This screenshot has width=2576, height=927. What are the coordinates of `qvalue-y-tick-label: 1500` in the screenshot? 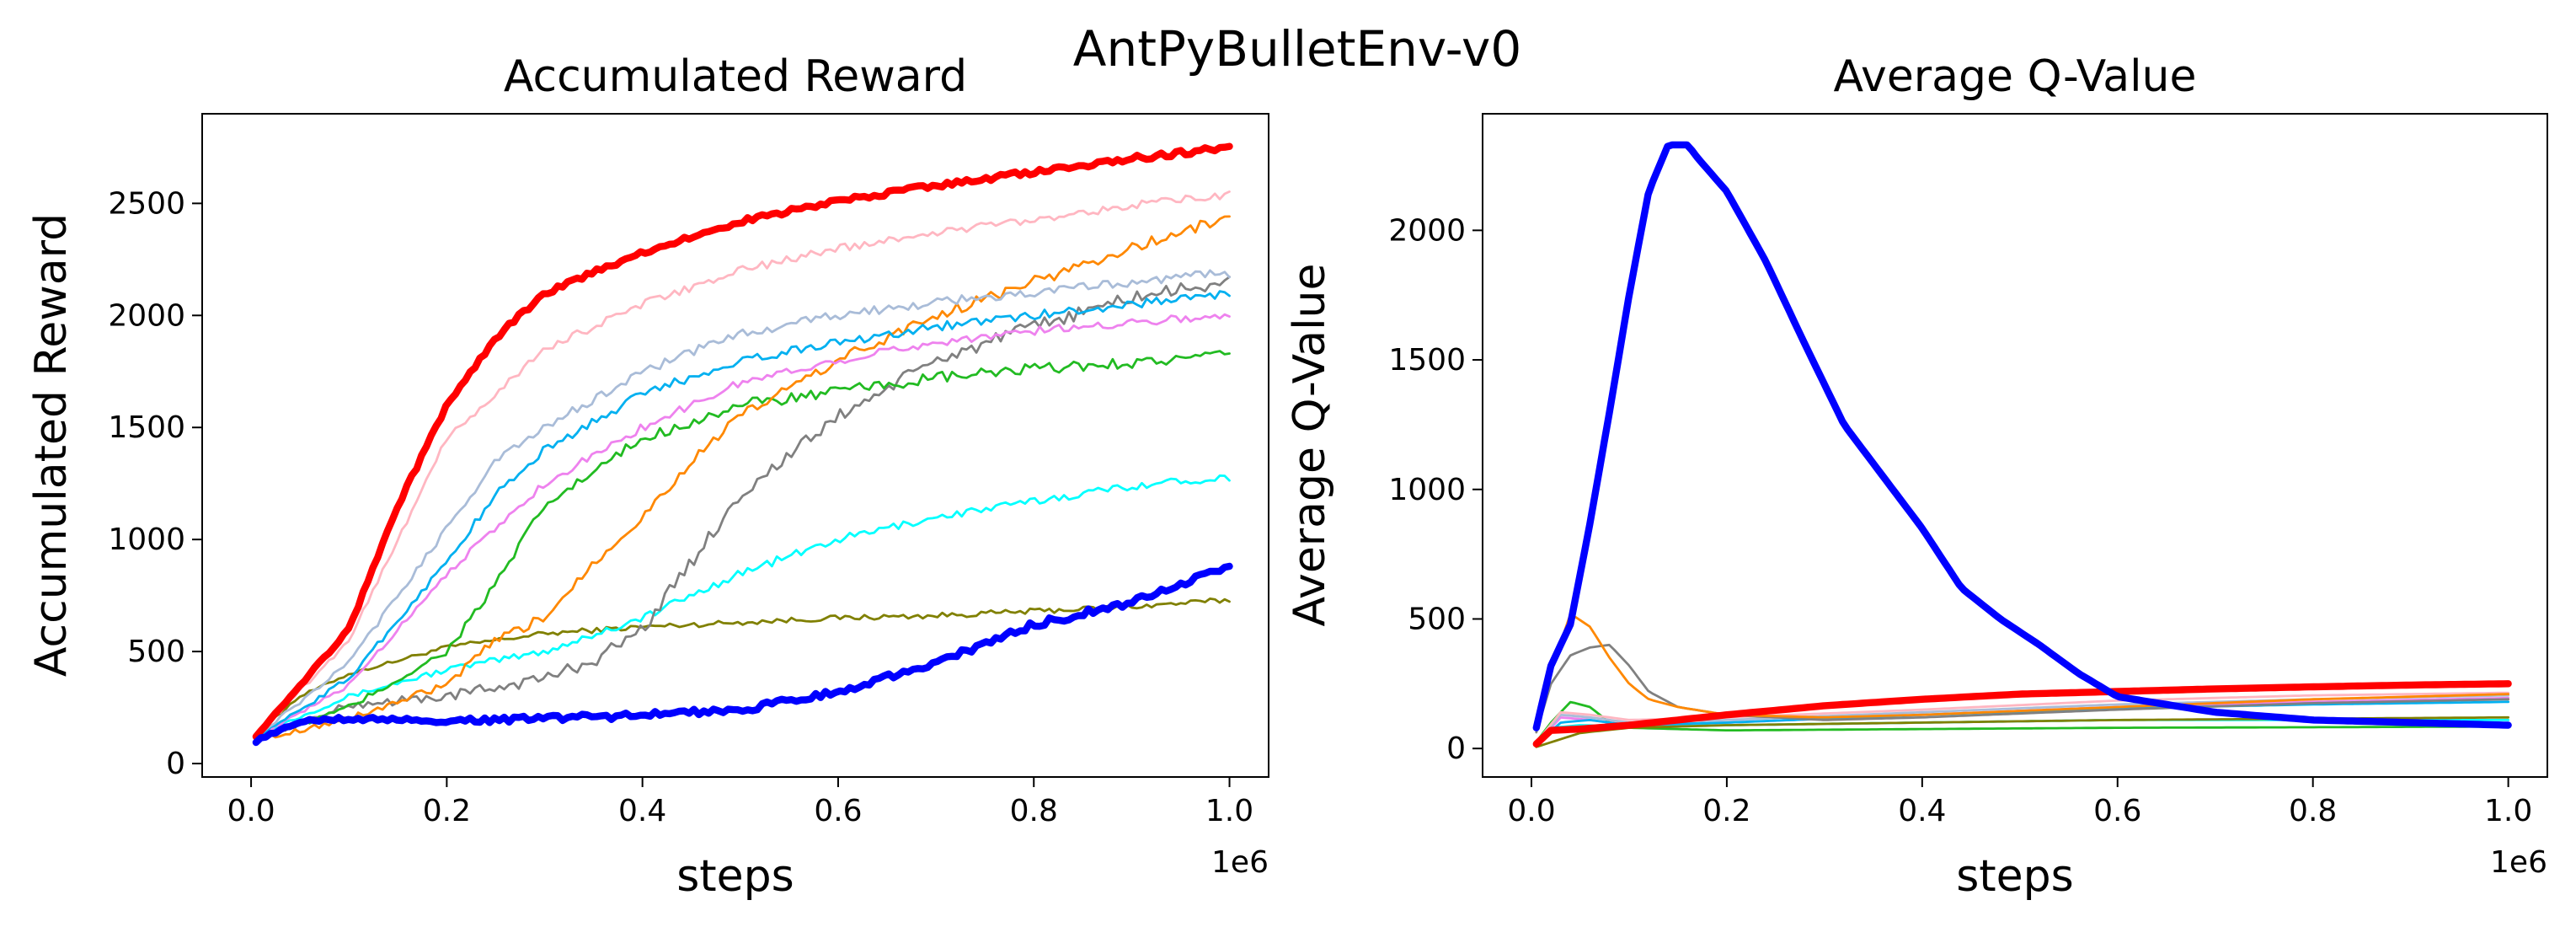 It's located at (1427, 360).